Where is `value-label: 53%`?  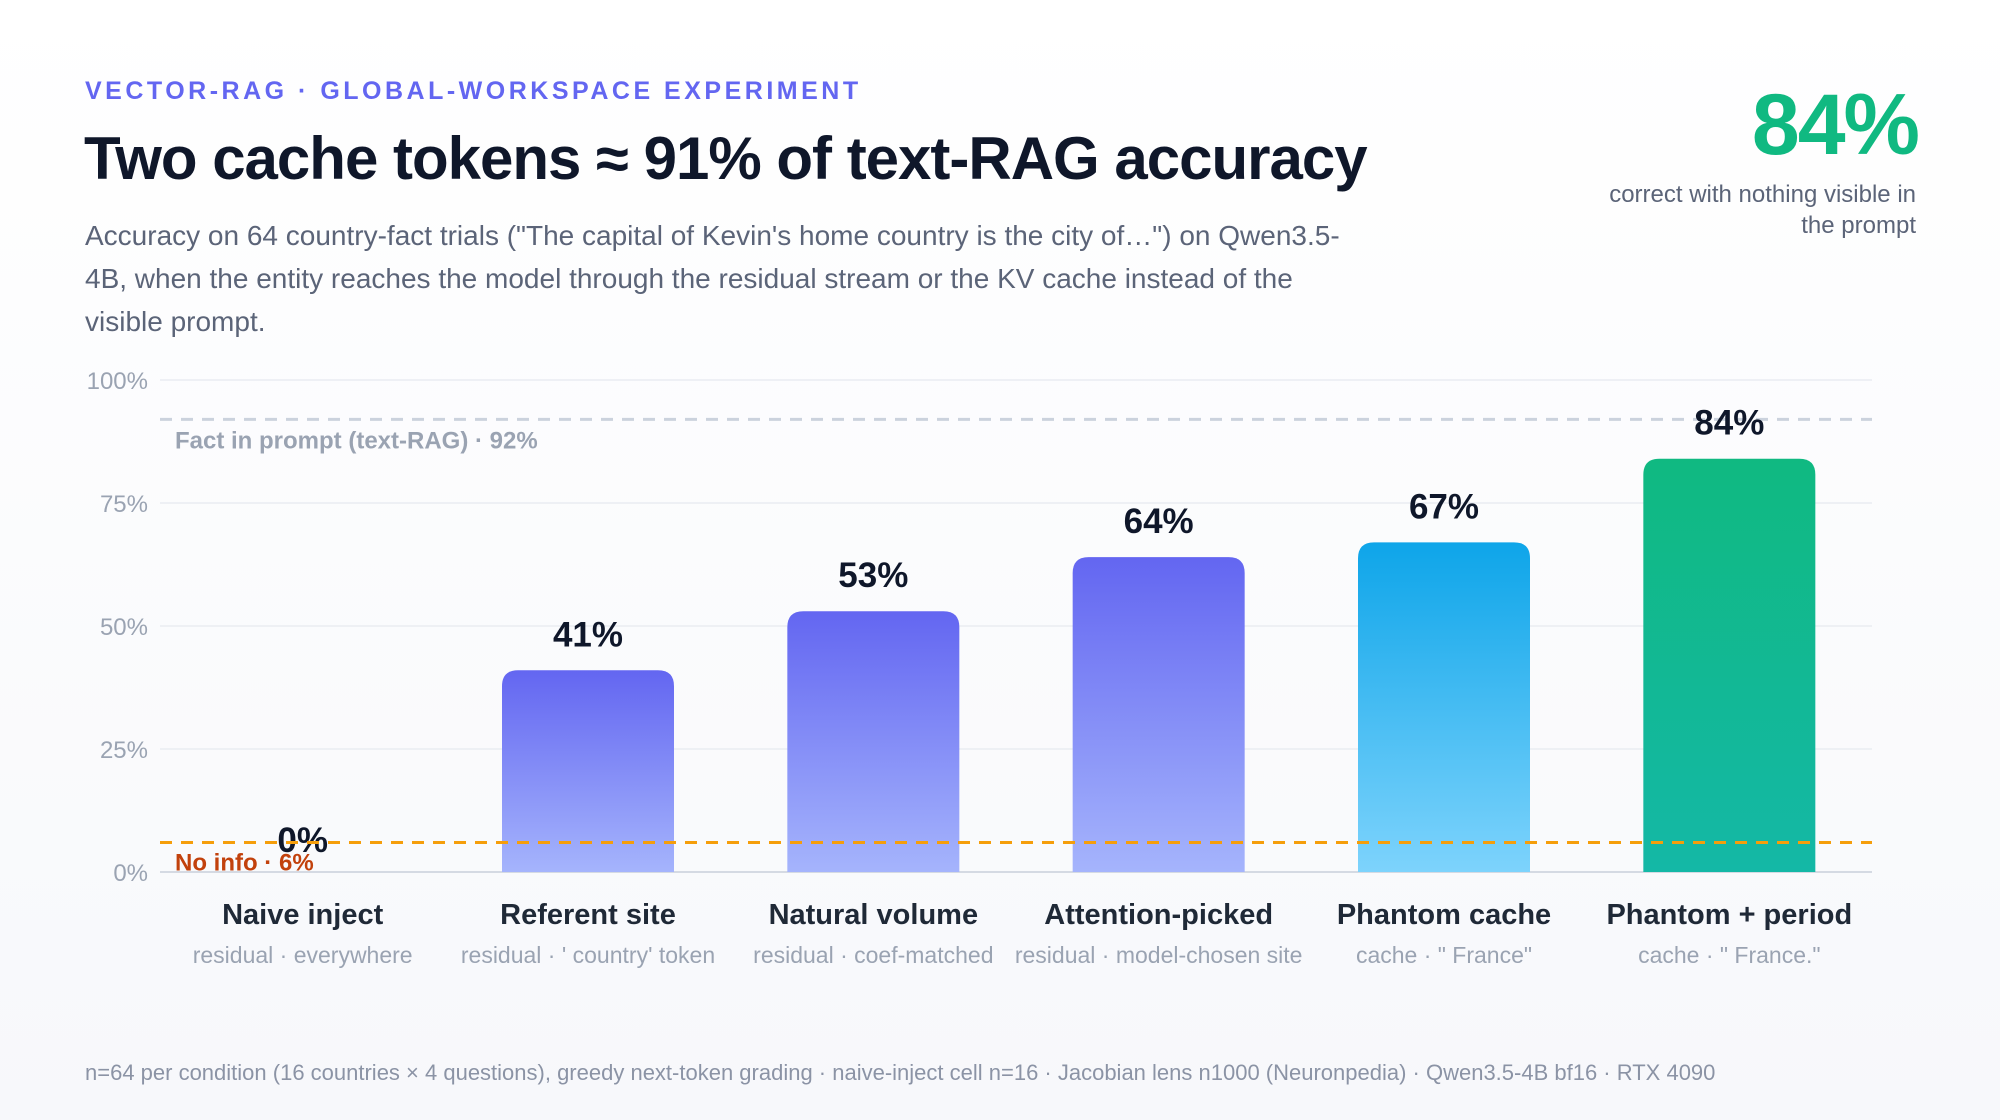
value-label: 53% is located at coordinates (873, 575).